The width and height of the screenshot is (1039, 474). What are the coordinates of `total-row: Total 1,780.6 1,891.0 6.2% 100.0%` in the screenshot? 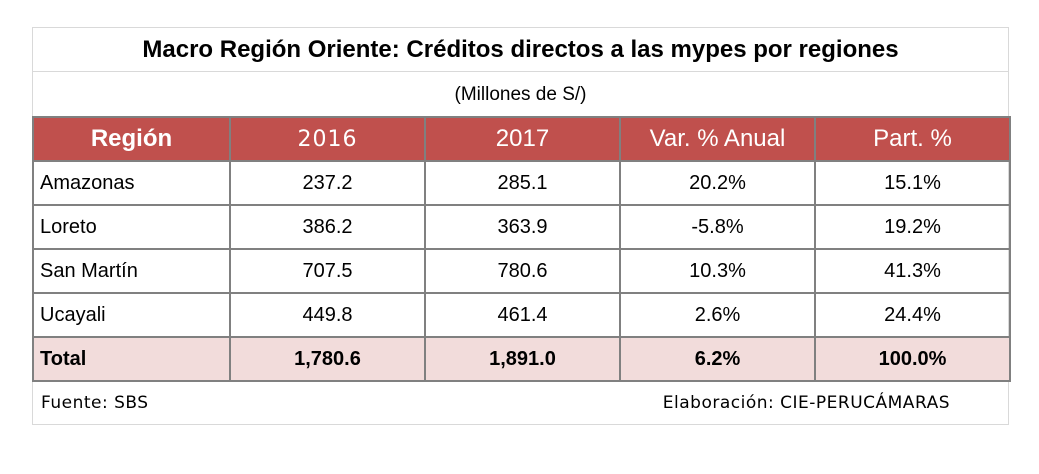 It's located at (521, 359).